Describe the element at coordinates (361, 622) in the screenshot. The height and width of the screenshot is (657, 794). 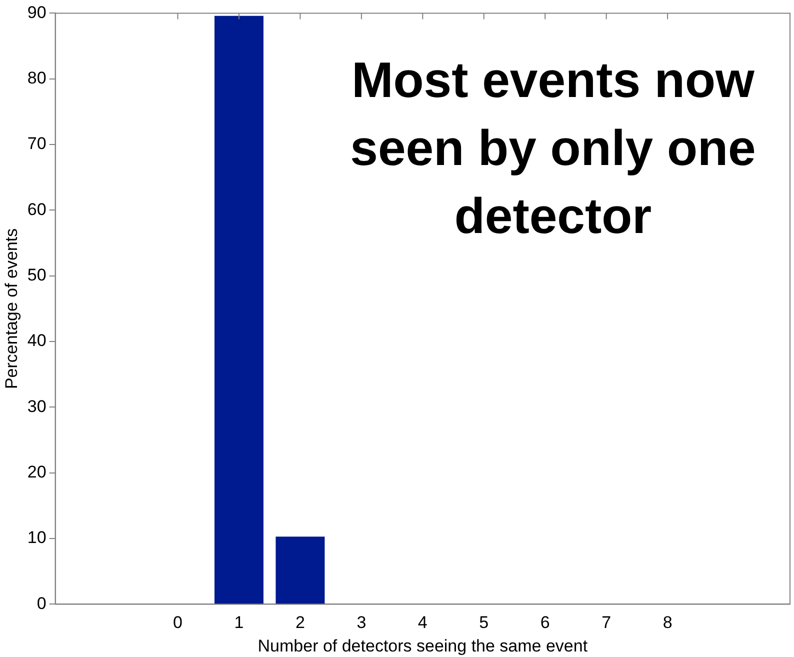
I see `x-tick-label: 3` at that location.